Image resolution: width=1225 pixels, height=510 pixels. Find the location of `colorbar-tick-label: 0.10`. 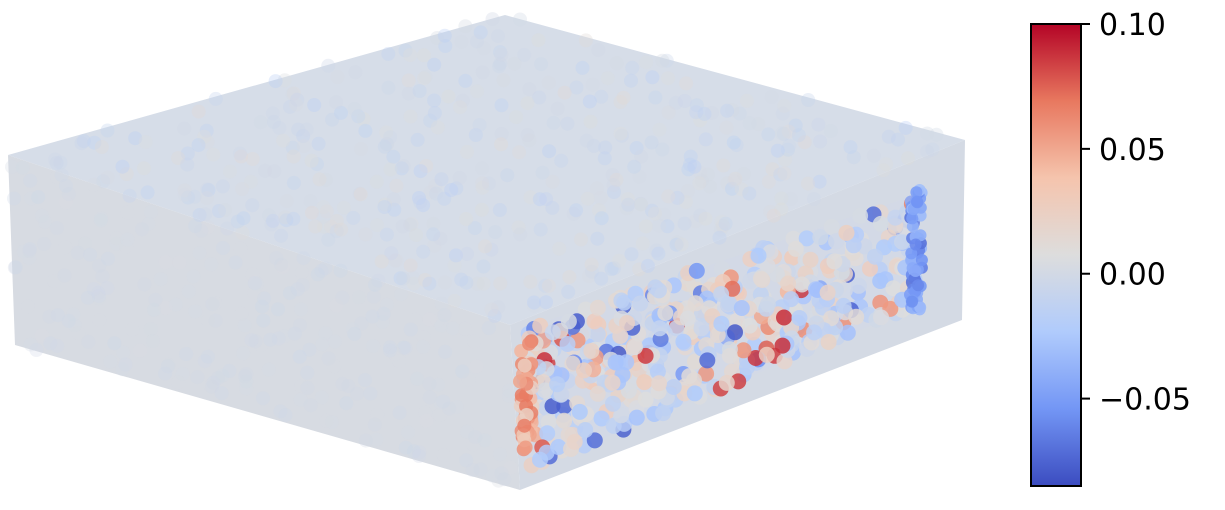

colorbar-tick-label: 0.10 is located at coordinates (1132, 25).